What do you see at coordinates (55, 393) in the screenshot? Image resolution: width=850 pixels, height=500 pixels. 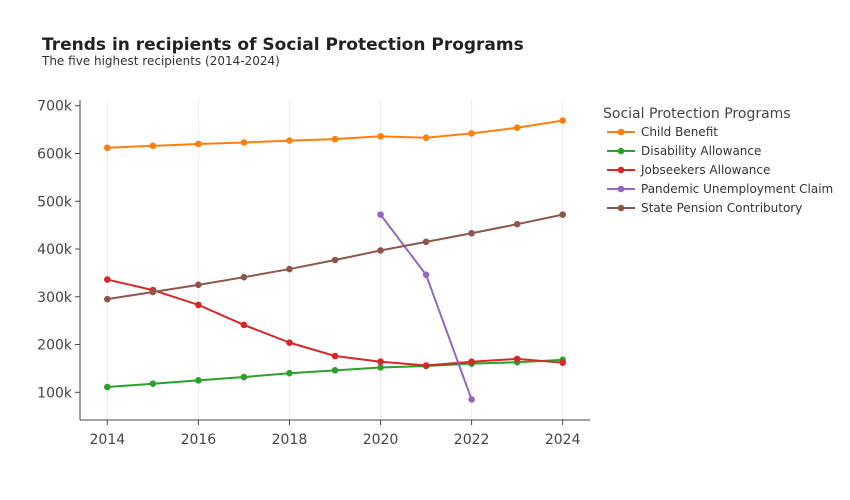 I see `y-tick-label: 100k` at bounding box center [55, 393].